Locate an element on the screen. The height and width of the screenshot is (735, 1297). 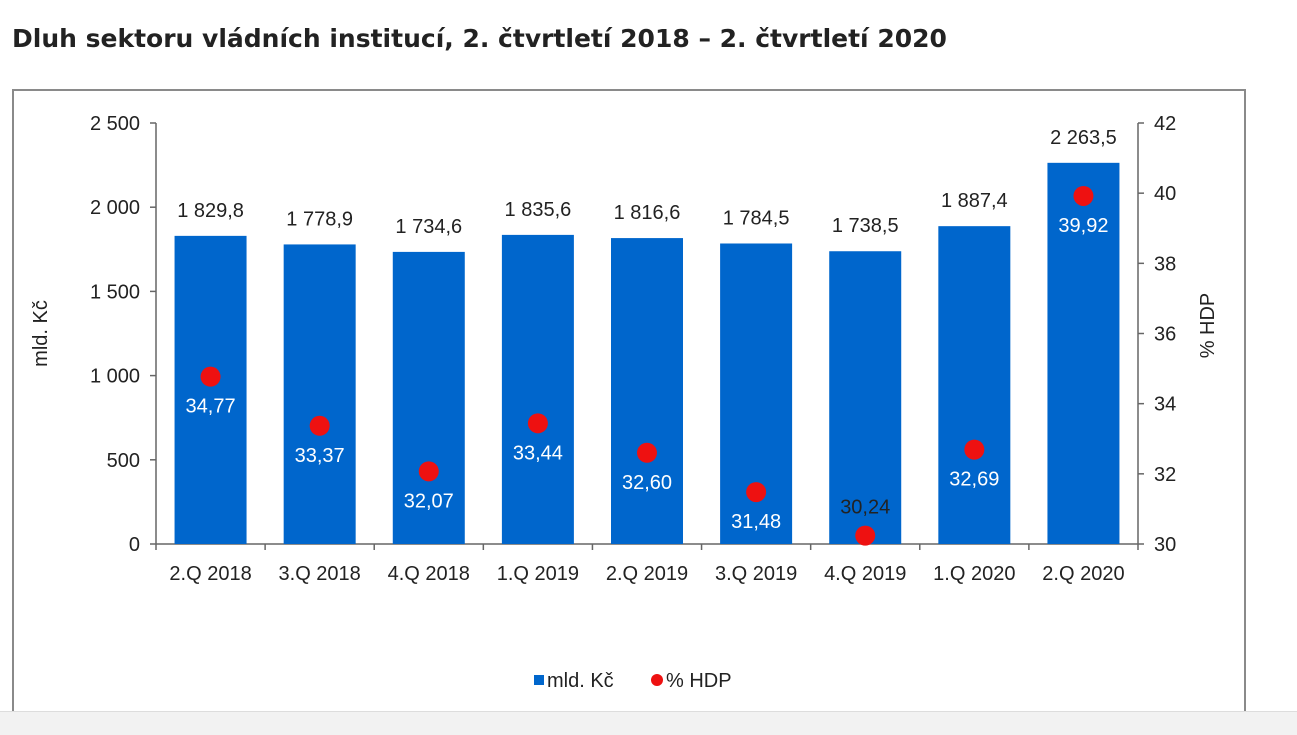
x-axis-tick-label: 1.Q 2019 is located at coordinates (538, 574).